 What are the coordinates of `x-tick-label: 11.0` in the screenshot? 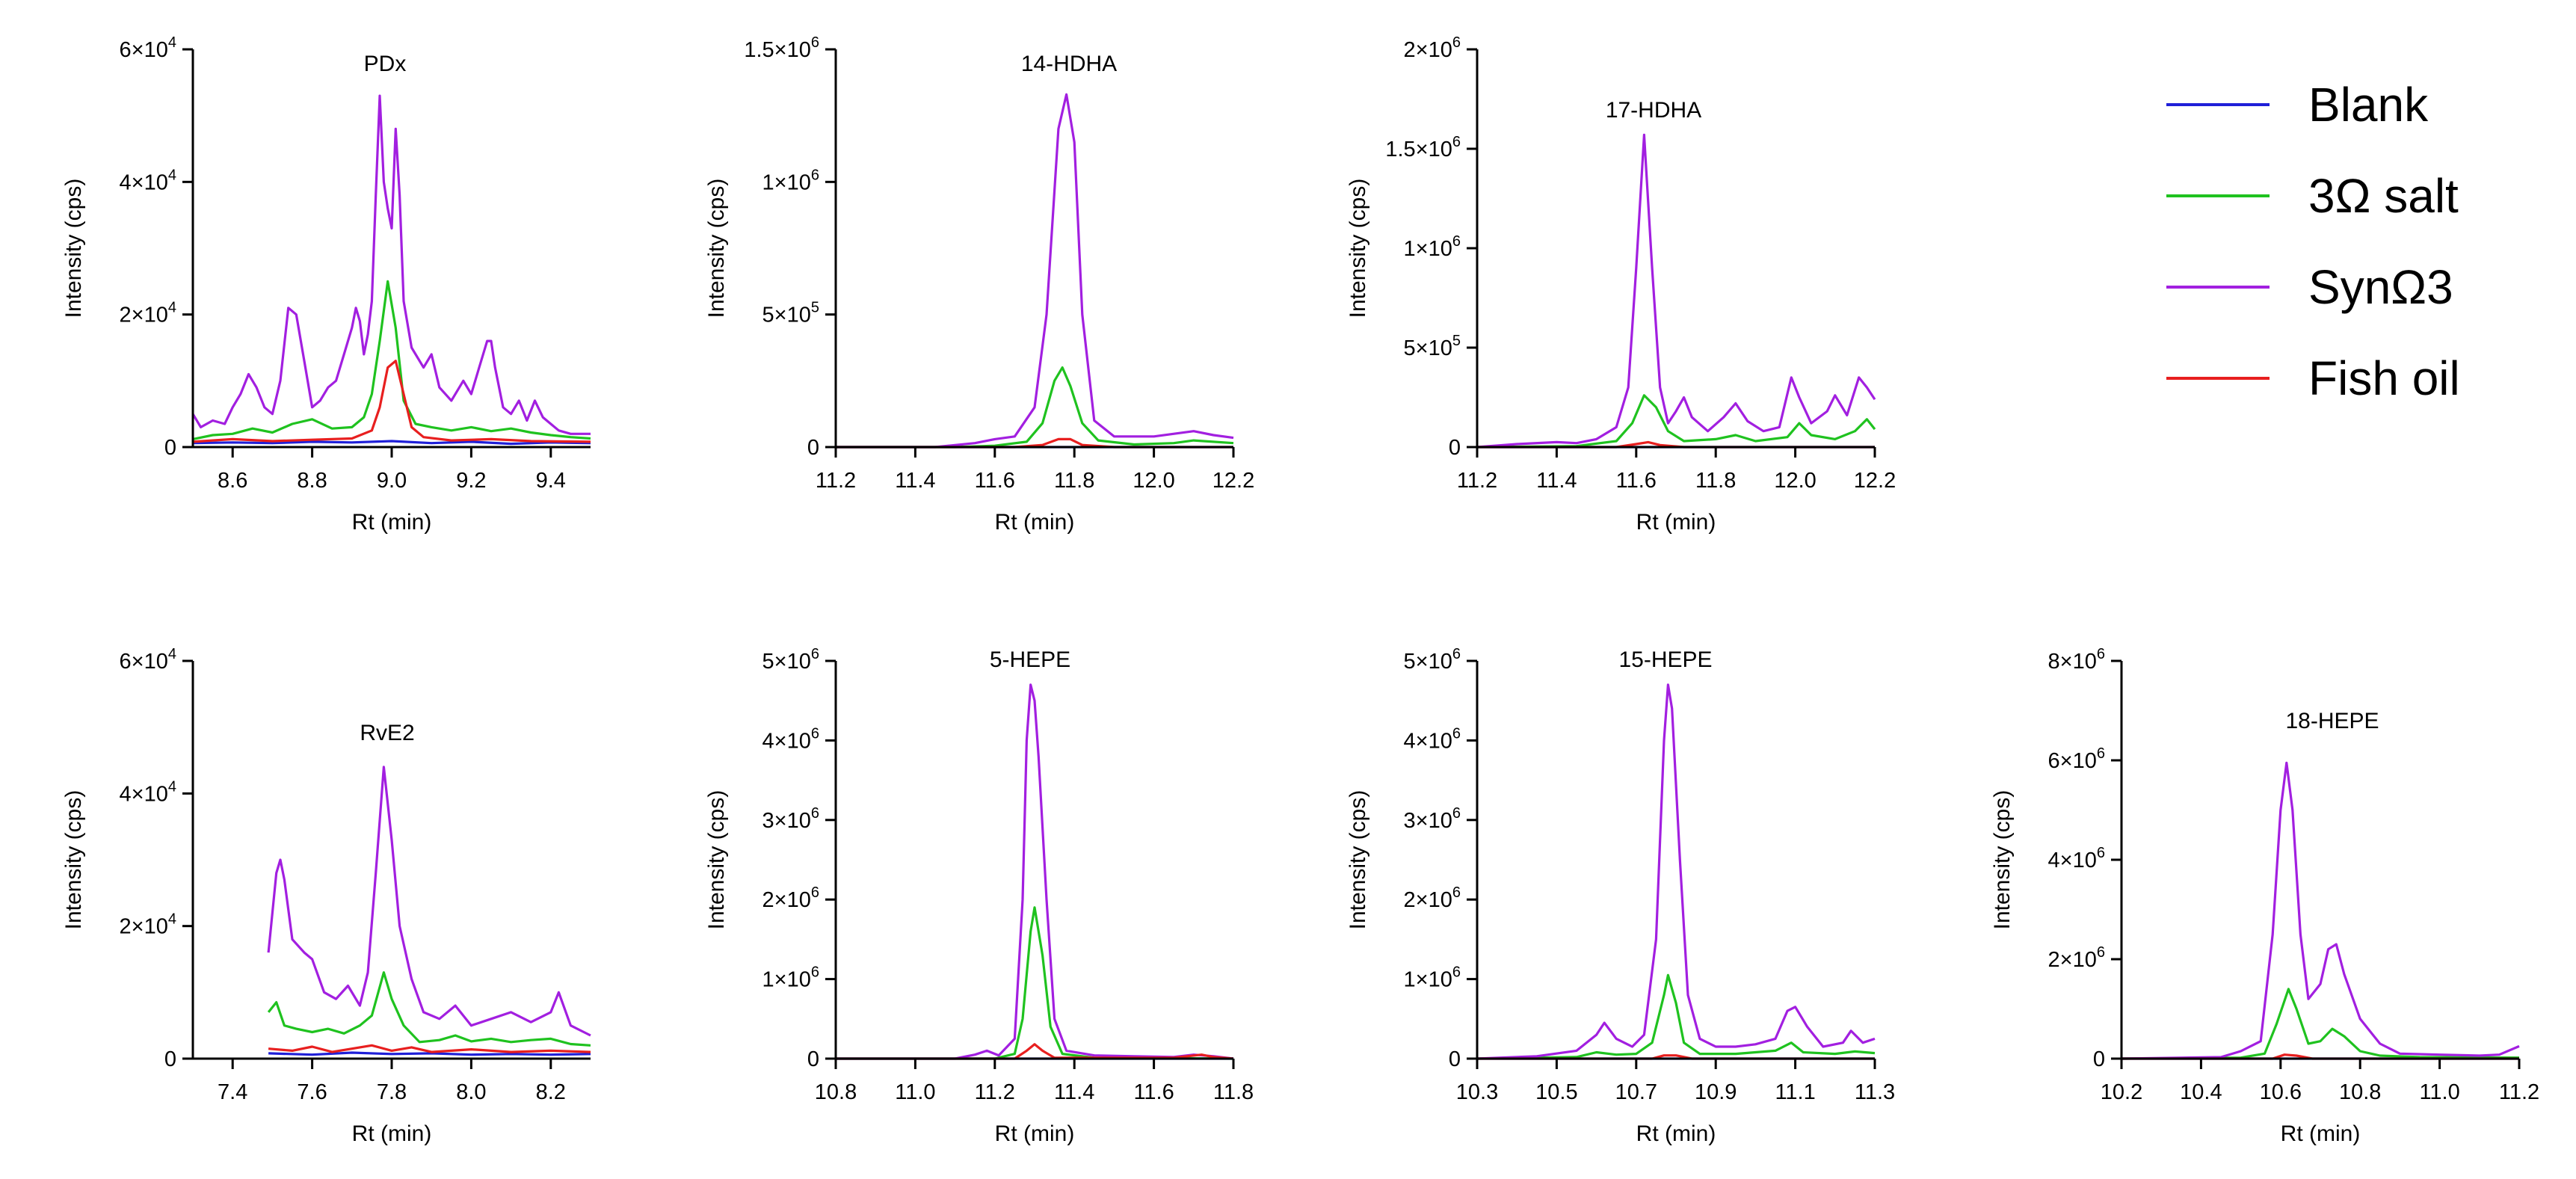 It's located at (2439, 1092).